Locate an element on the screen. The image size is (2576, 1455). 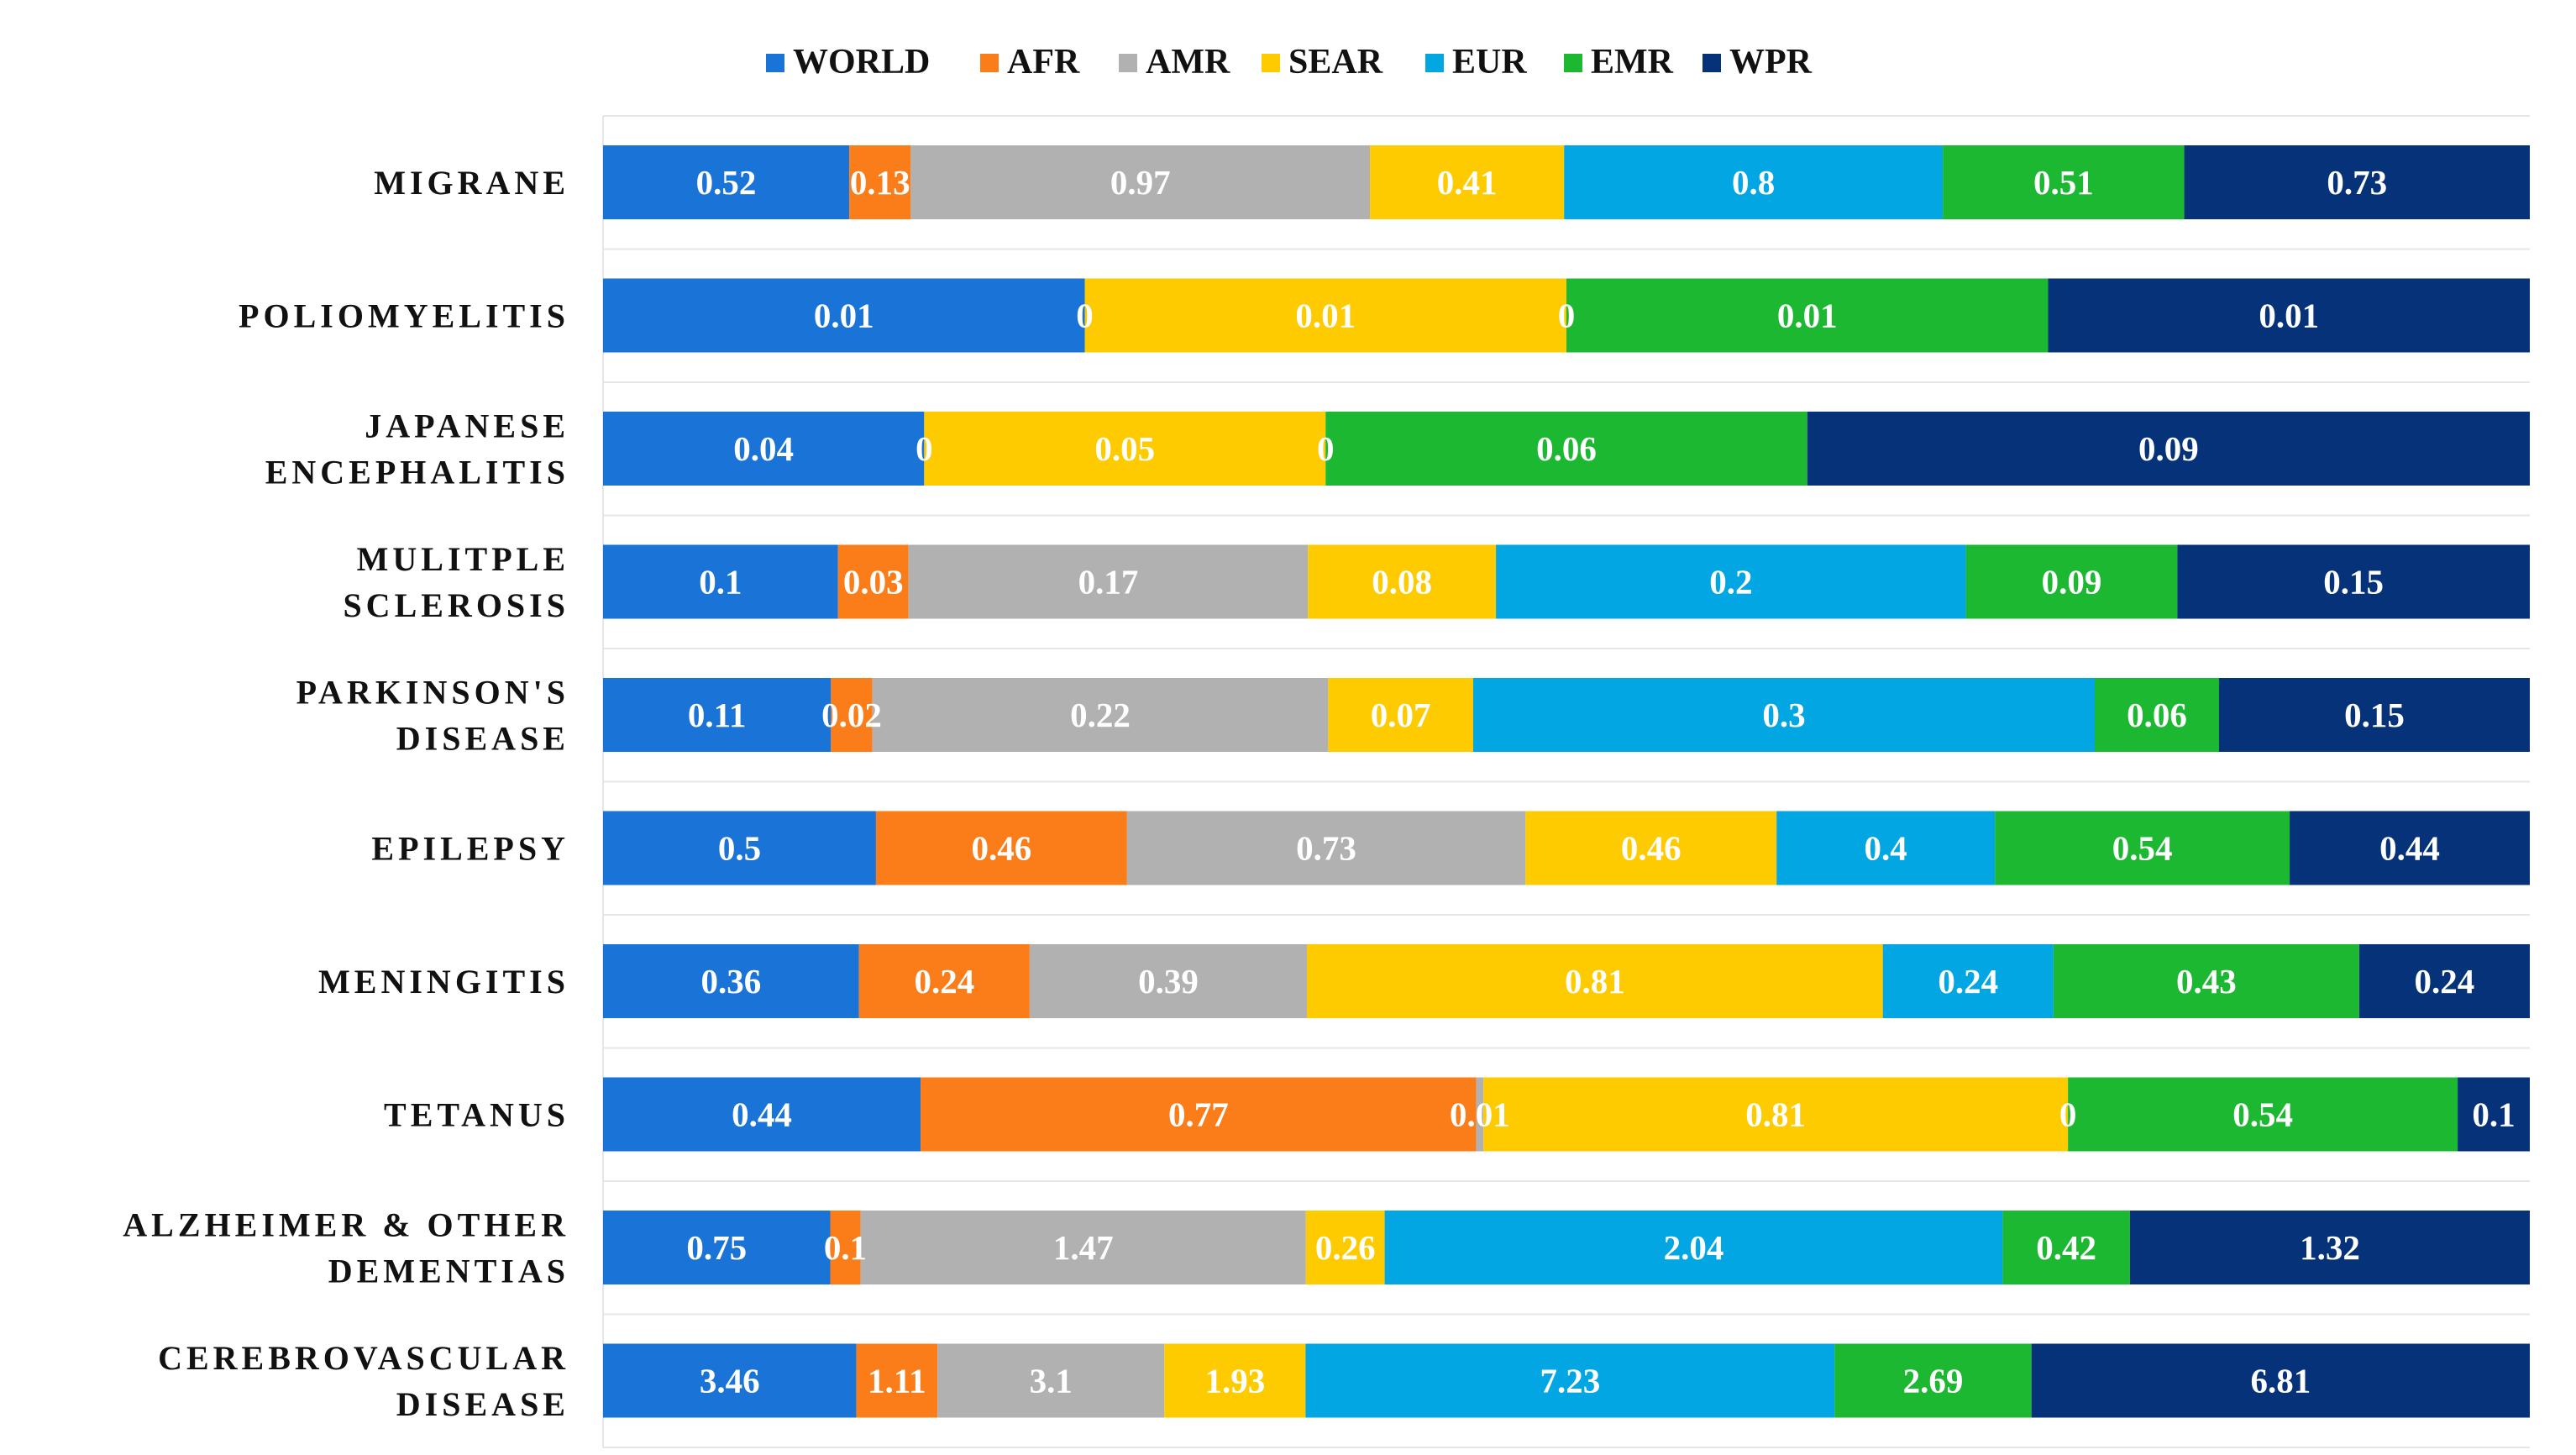
legend-item-amr: AMR is located at coordinates (1174, 62).